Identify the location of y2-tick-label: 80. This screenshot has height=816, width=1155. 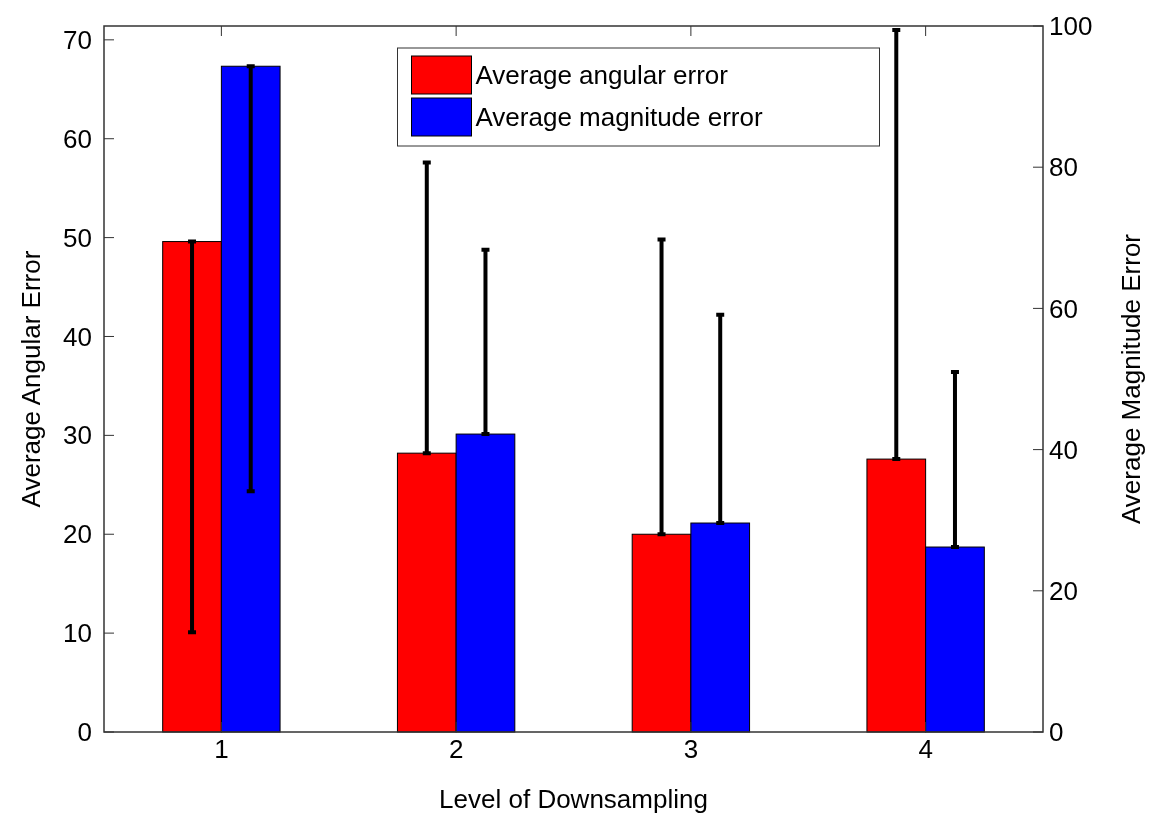
(1063, 167).